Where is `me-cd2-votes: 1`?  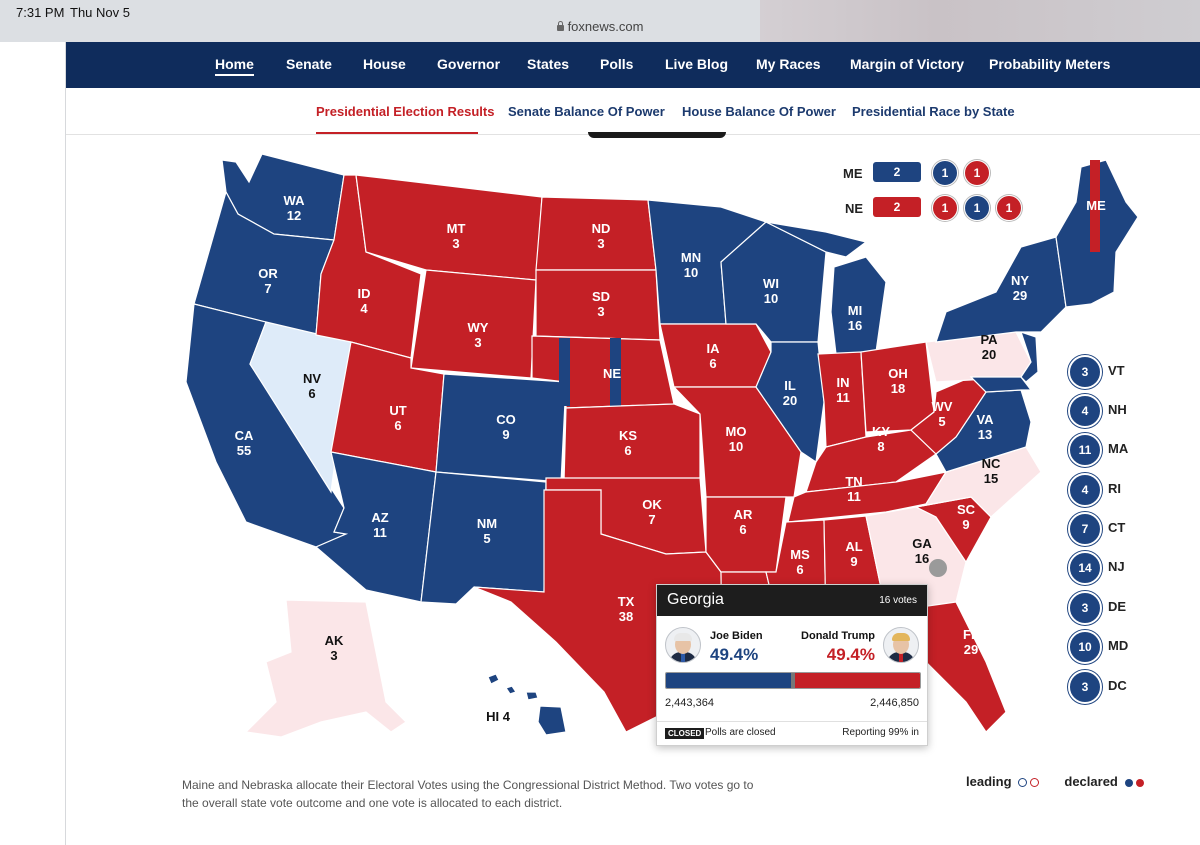 me-cd2-votes: 1 is located at coordinates (977, 173).